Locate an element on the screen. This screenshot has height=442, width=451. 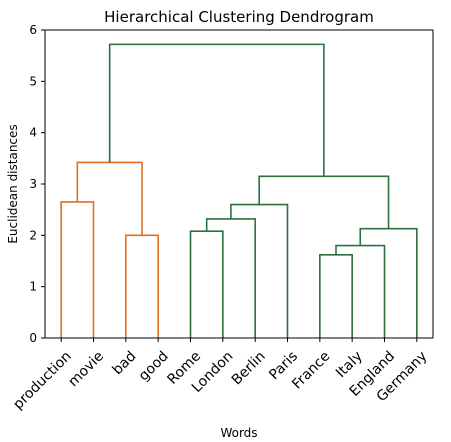
leaf-label: movie is located at coordinates (86, 369).